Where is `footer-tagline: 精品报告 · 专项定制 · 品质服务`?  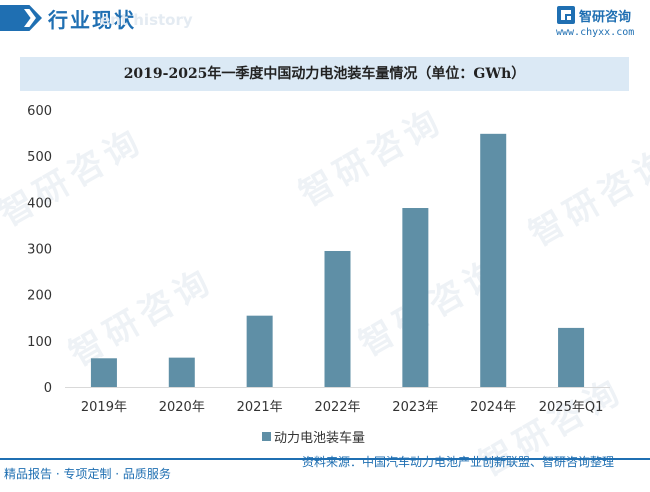 footer-tagline: 精品报告 · 专项定制 · 品质服务 is located at coordinates (87, 474).